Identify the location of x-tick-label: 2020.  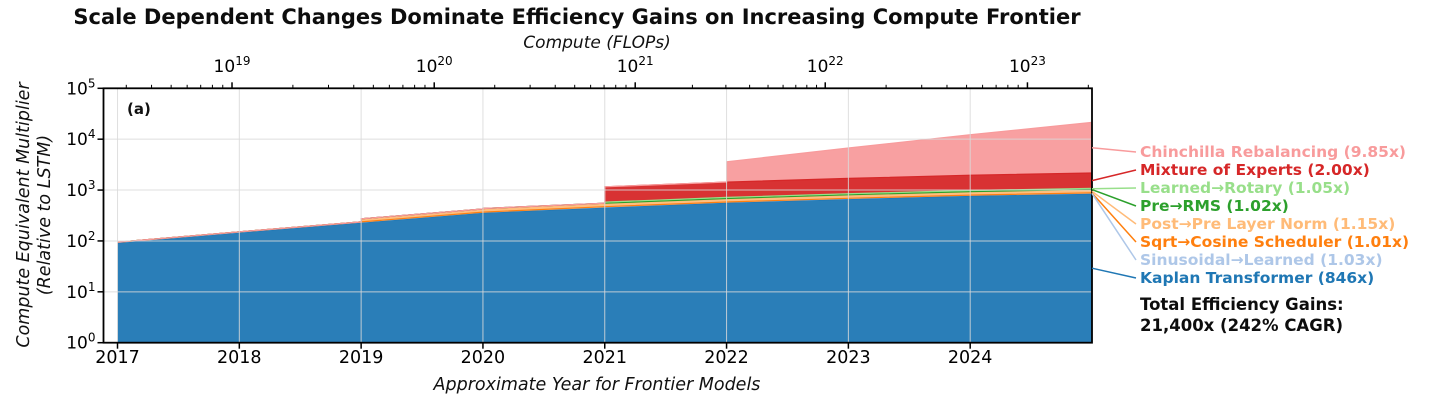
(483, 358).